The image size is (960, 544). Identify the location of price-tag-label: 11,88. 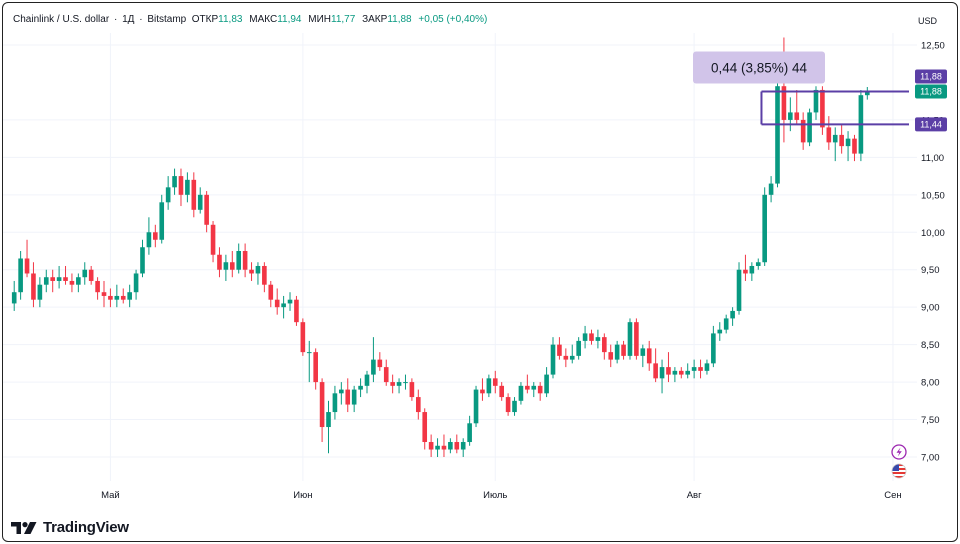
(931, 77).